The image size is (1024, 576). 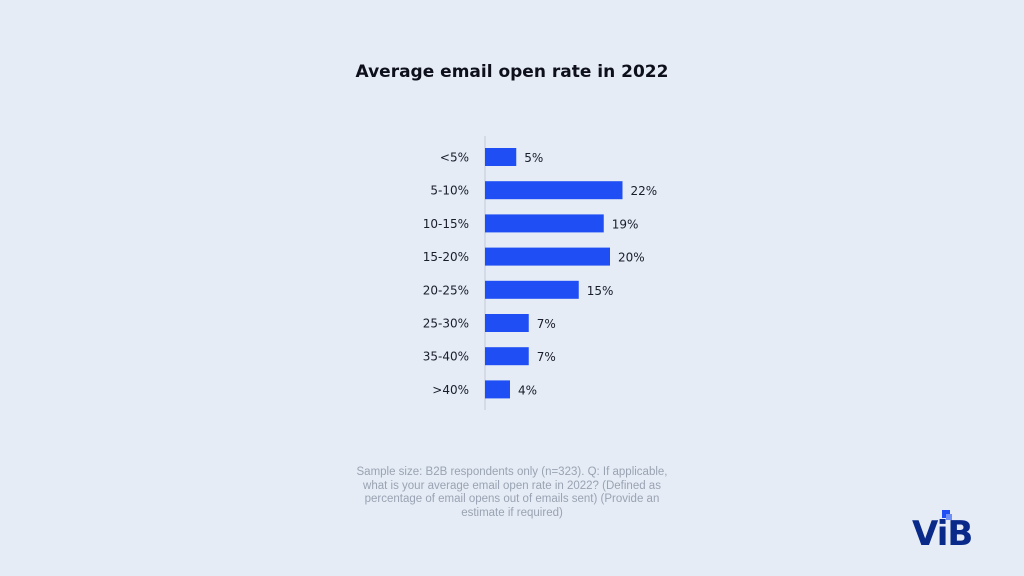 I want to click on category-tick-label: <5%, so click(x=454, y=158).